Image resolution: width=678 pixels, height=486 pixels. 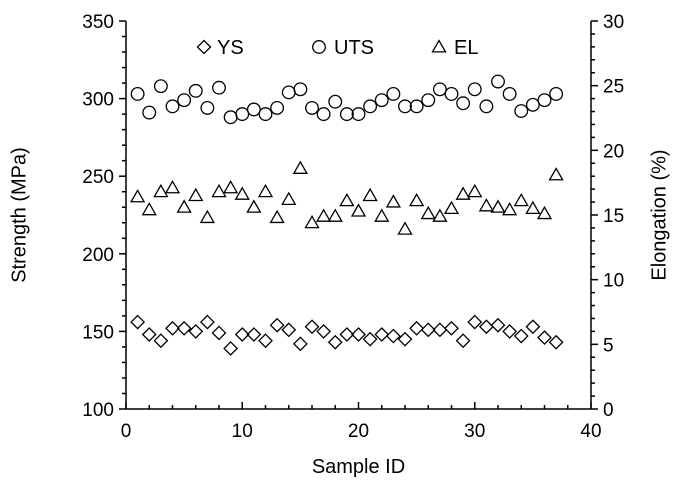 What do you see at coordinates (242, 431) in the screenshot?
I see `x-tick-label: 10` at bounding box center [242, 431].